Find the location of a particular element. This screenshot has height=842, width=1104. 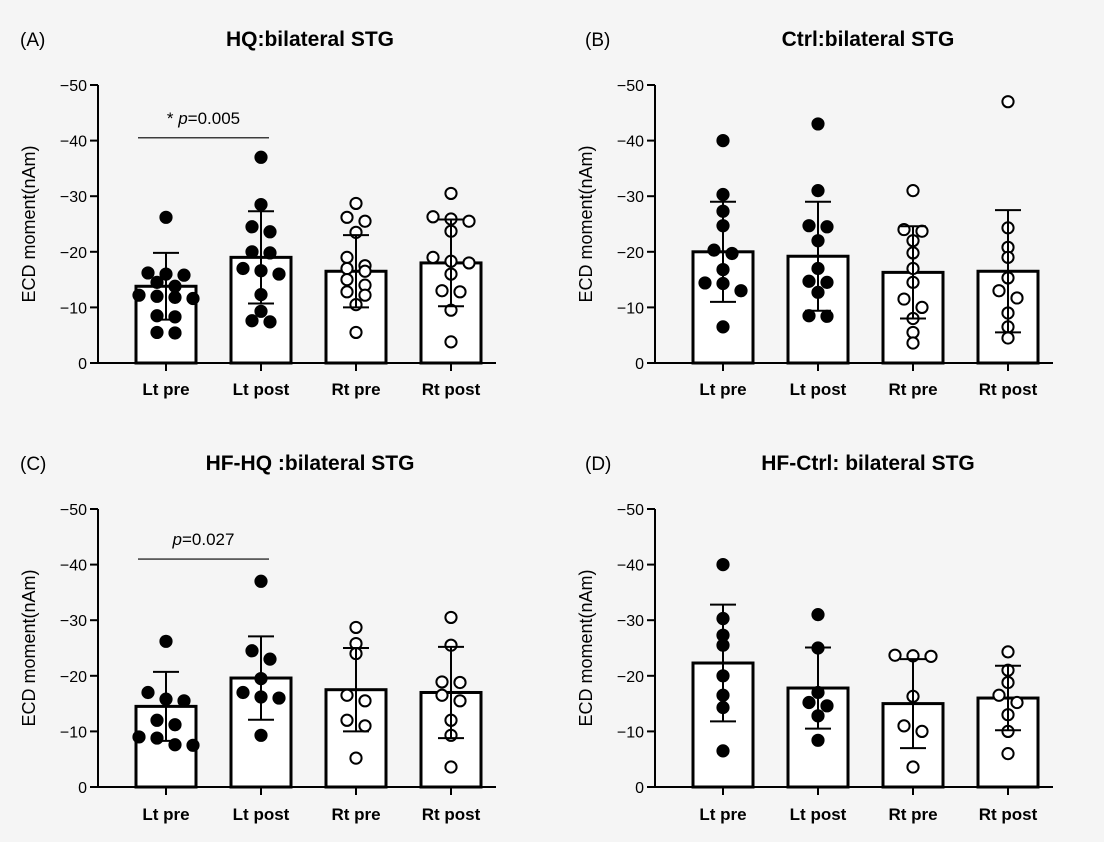

panel-title: HF-HQ :bilateral STG is located at coordinates (310, 463).